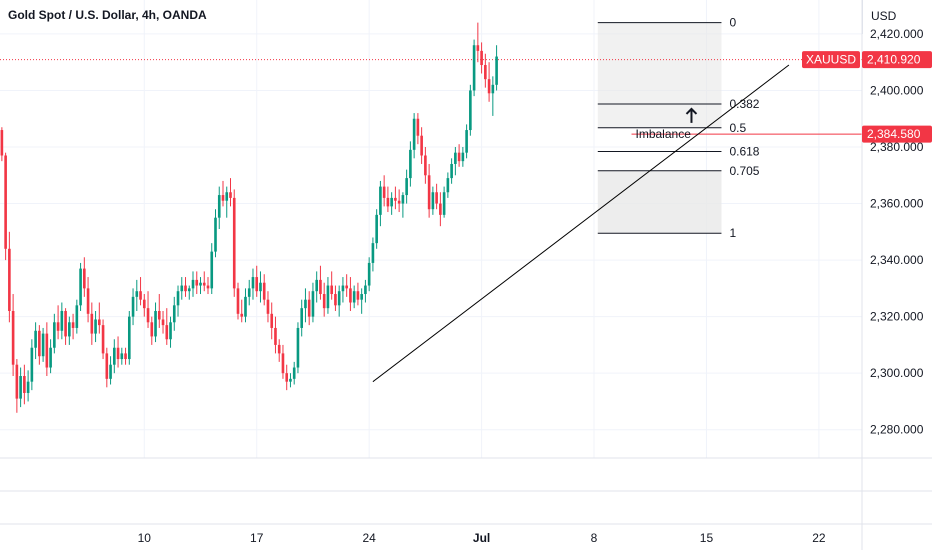 This screenshot has height=555, width=932. What do you see at coordinates (732, 233) in the screenshot?
I see `fib-level-label: 1` at bounding box center [732, 233].